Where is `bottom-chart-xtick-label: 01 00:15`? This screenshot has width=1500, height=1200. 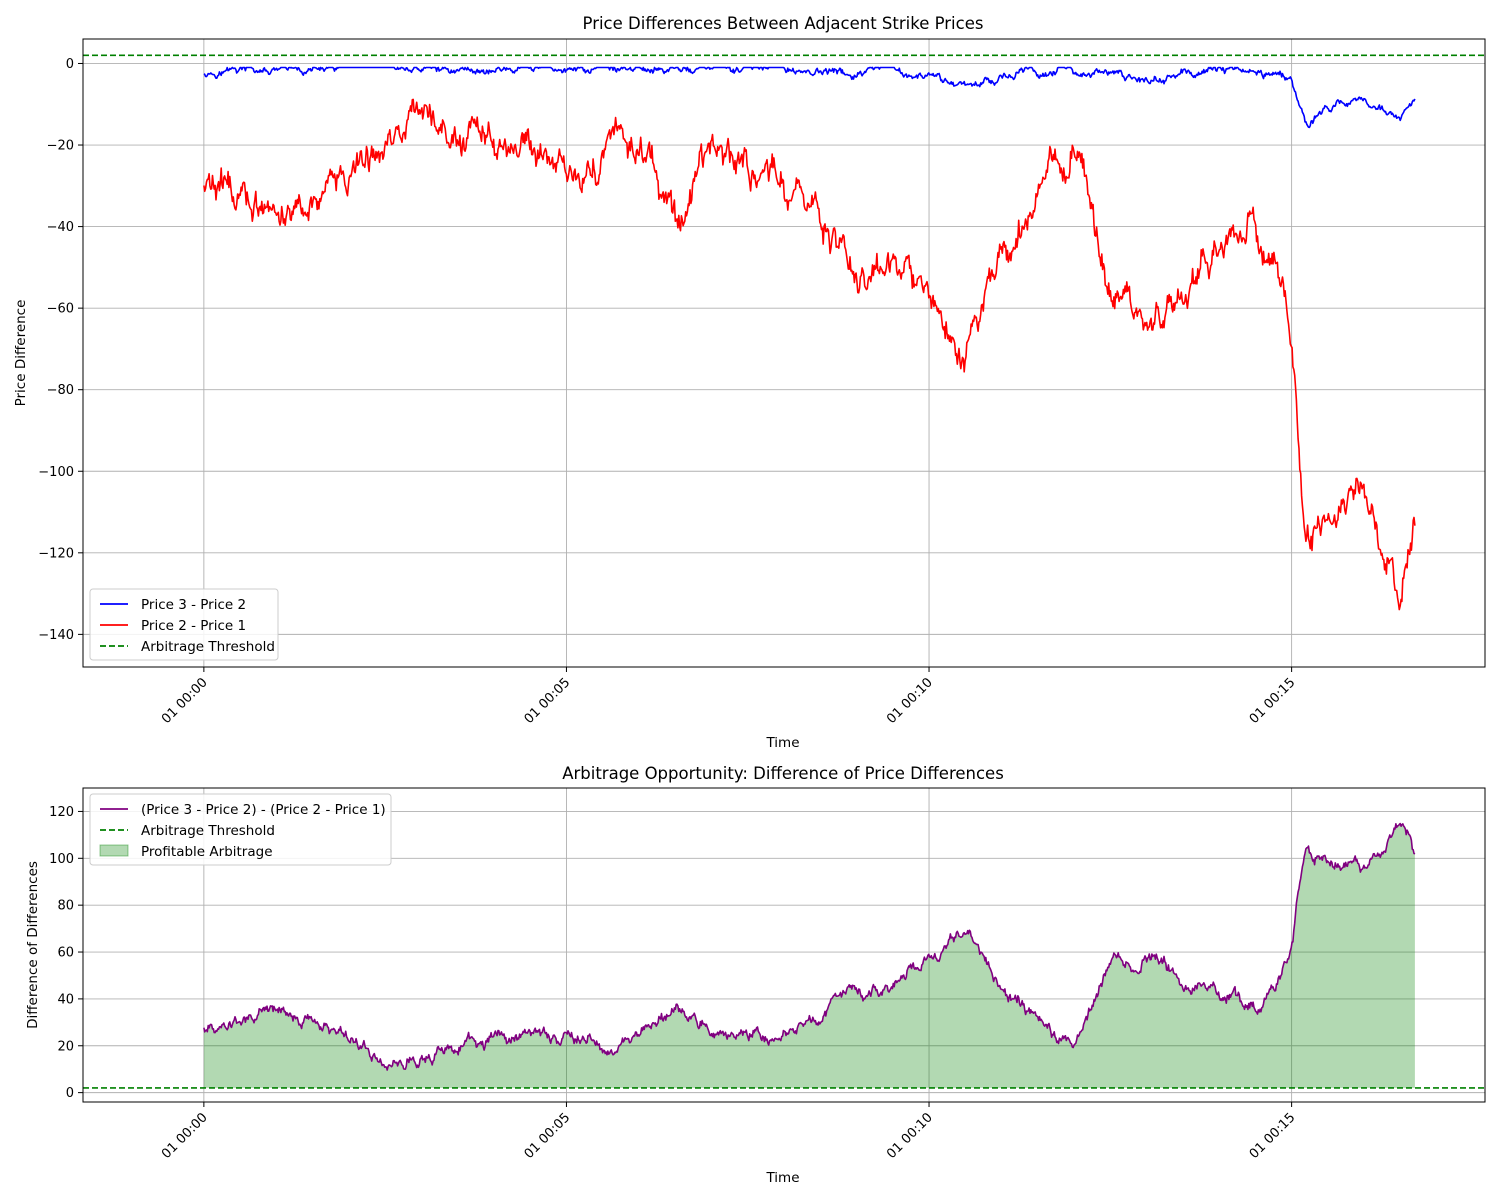 bottom-chart-xtick-label: 01 00:15 is located at coordinates (1273, 1136).